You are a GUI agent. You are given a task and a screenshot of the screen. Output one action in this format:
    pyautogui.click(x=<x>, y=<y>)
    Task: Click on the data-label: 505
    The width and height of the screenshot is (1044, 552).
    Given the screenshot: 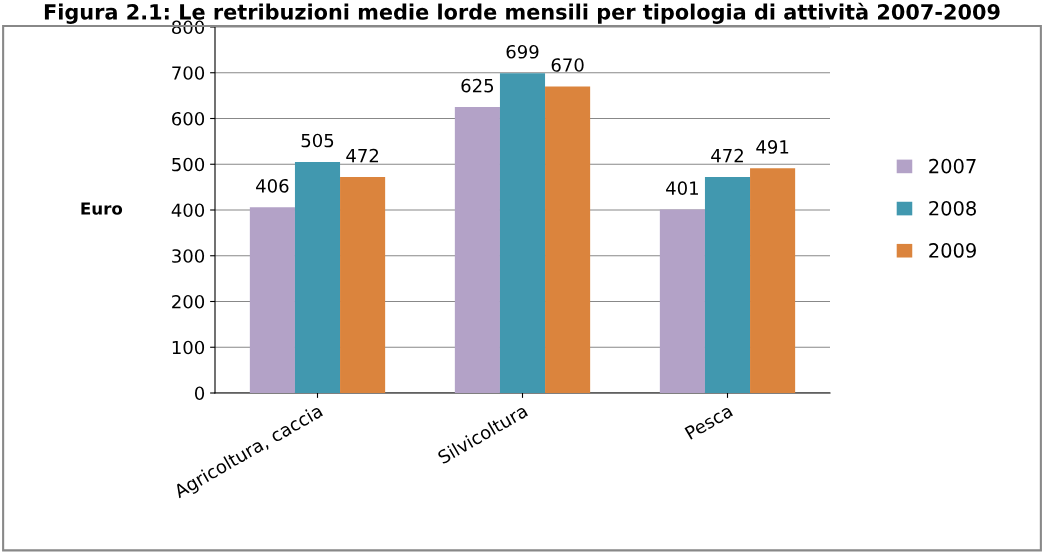 What is the action you would take?
    pyautogui.click(x=317, y=140)
    